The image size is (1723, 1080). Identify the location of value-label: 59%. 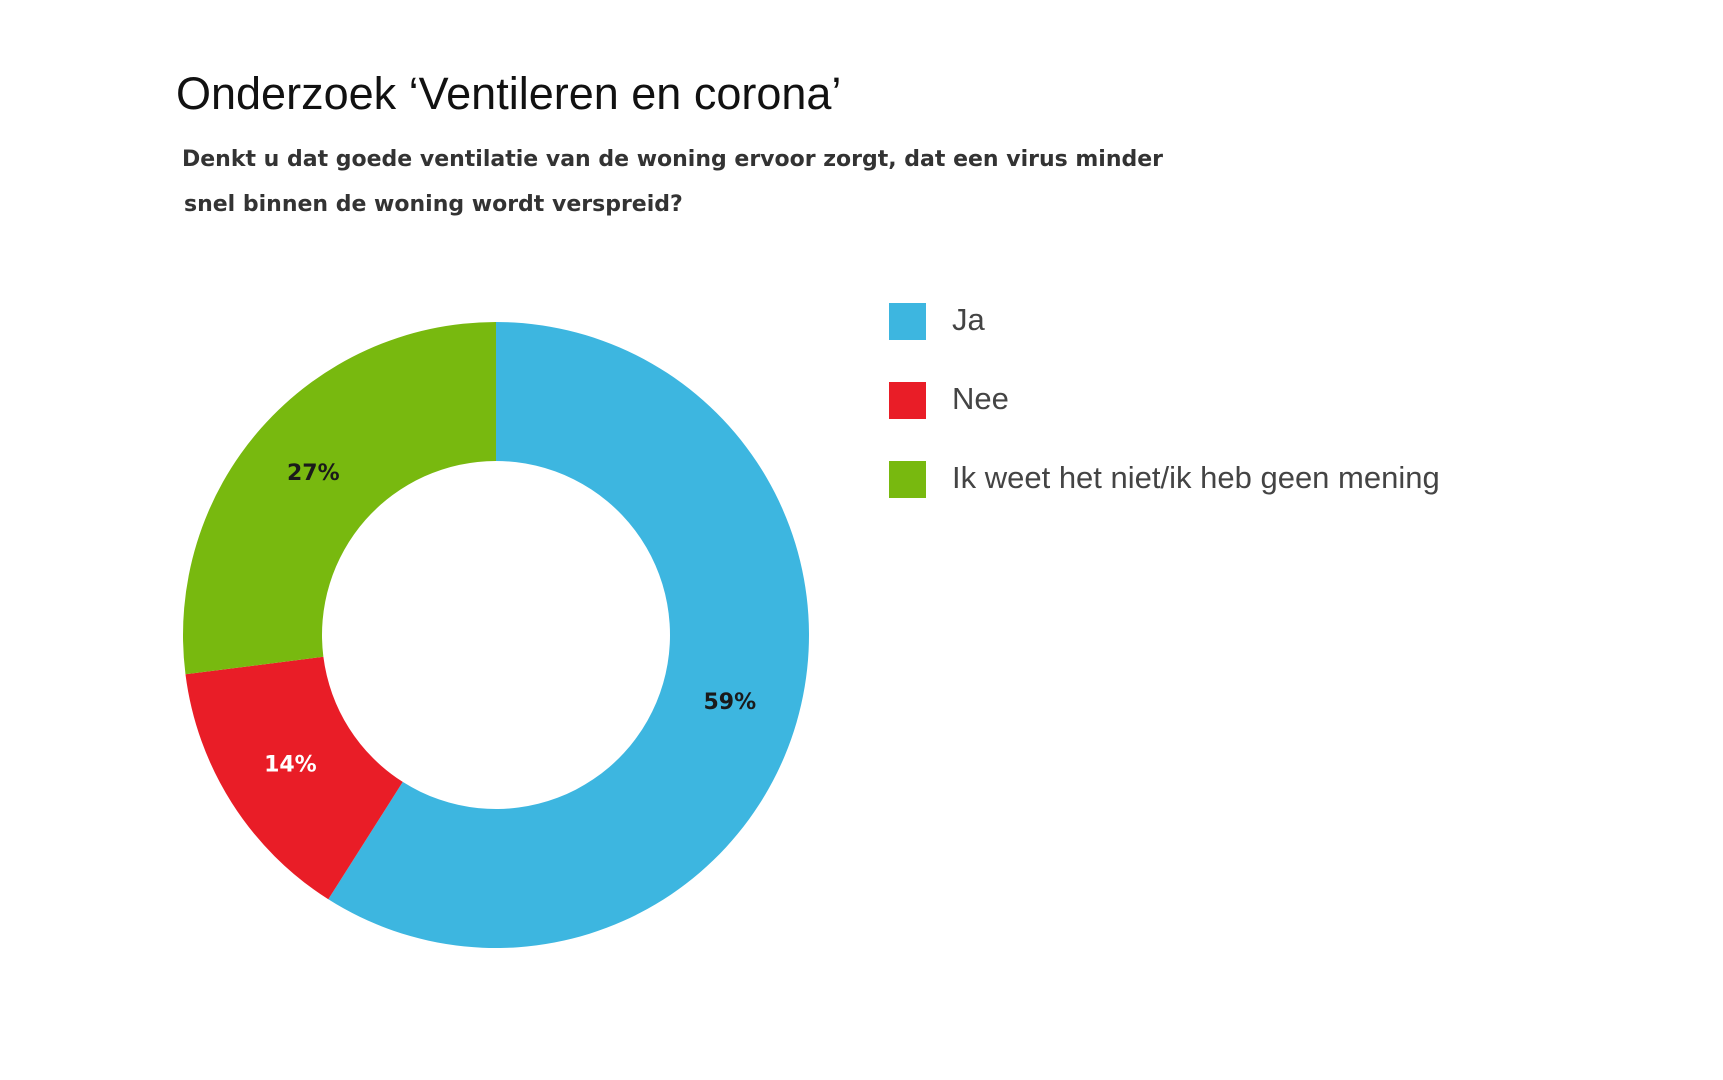
(729, 702).